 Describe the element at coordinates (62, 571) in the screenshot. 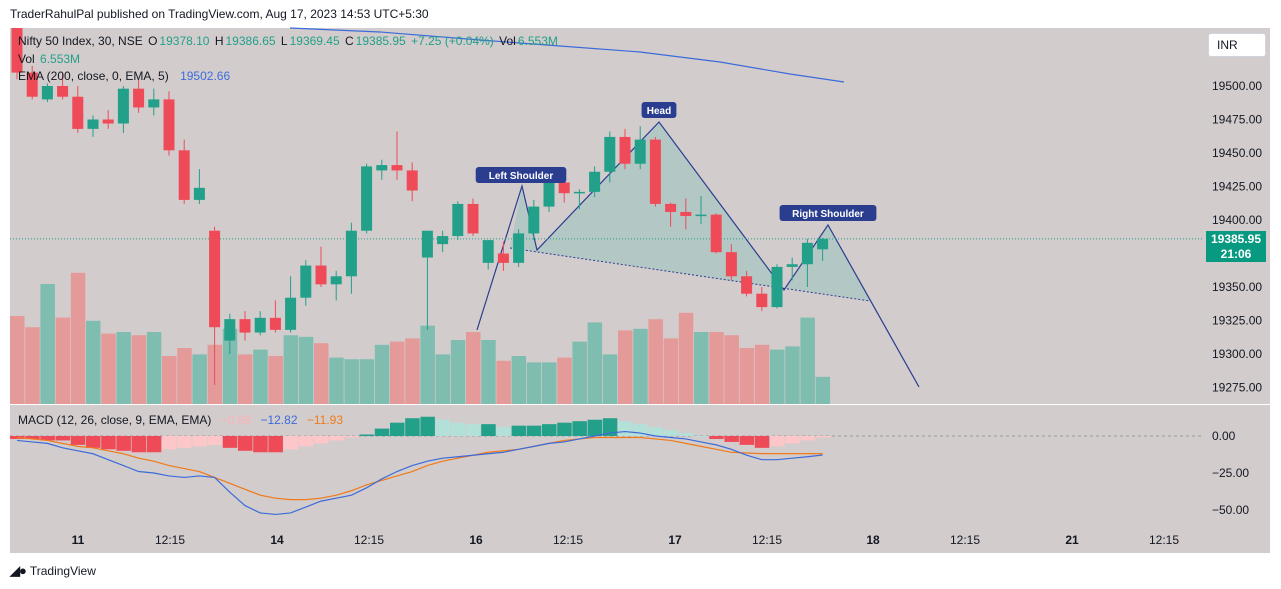

I see `footer-logo-text: TradingView` at that location.